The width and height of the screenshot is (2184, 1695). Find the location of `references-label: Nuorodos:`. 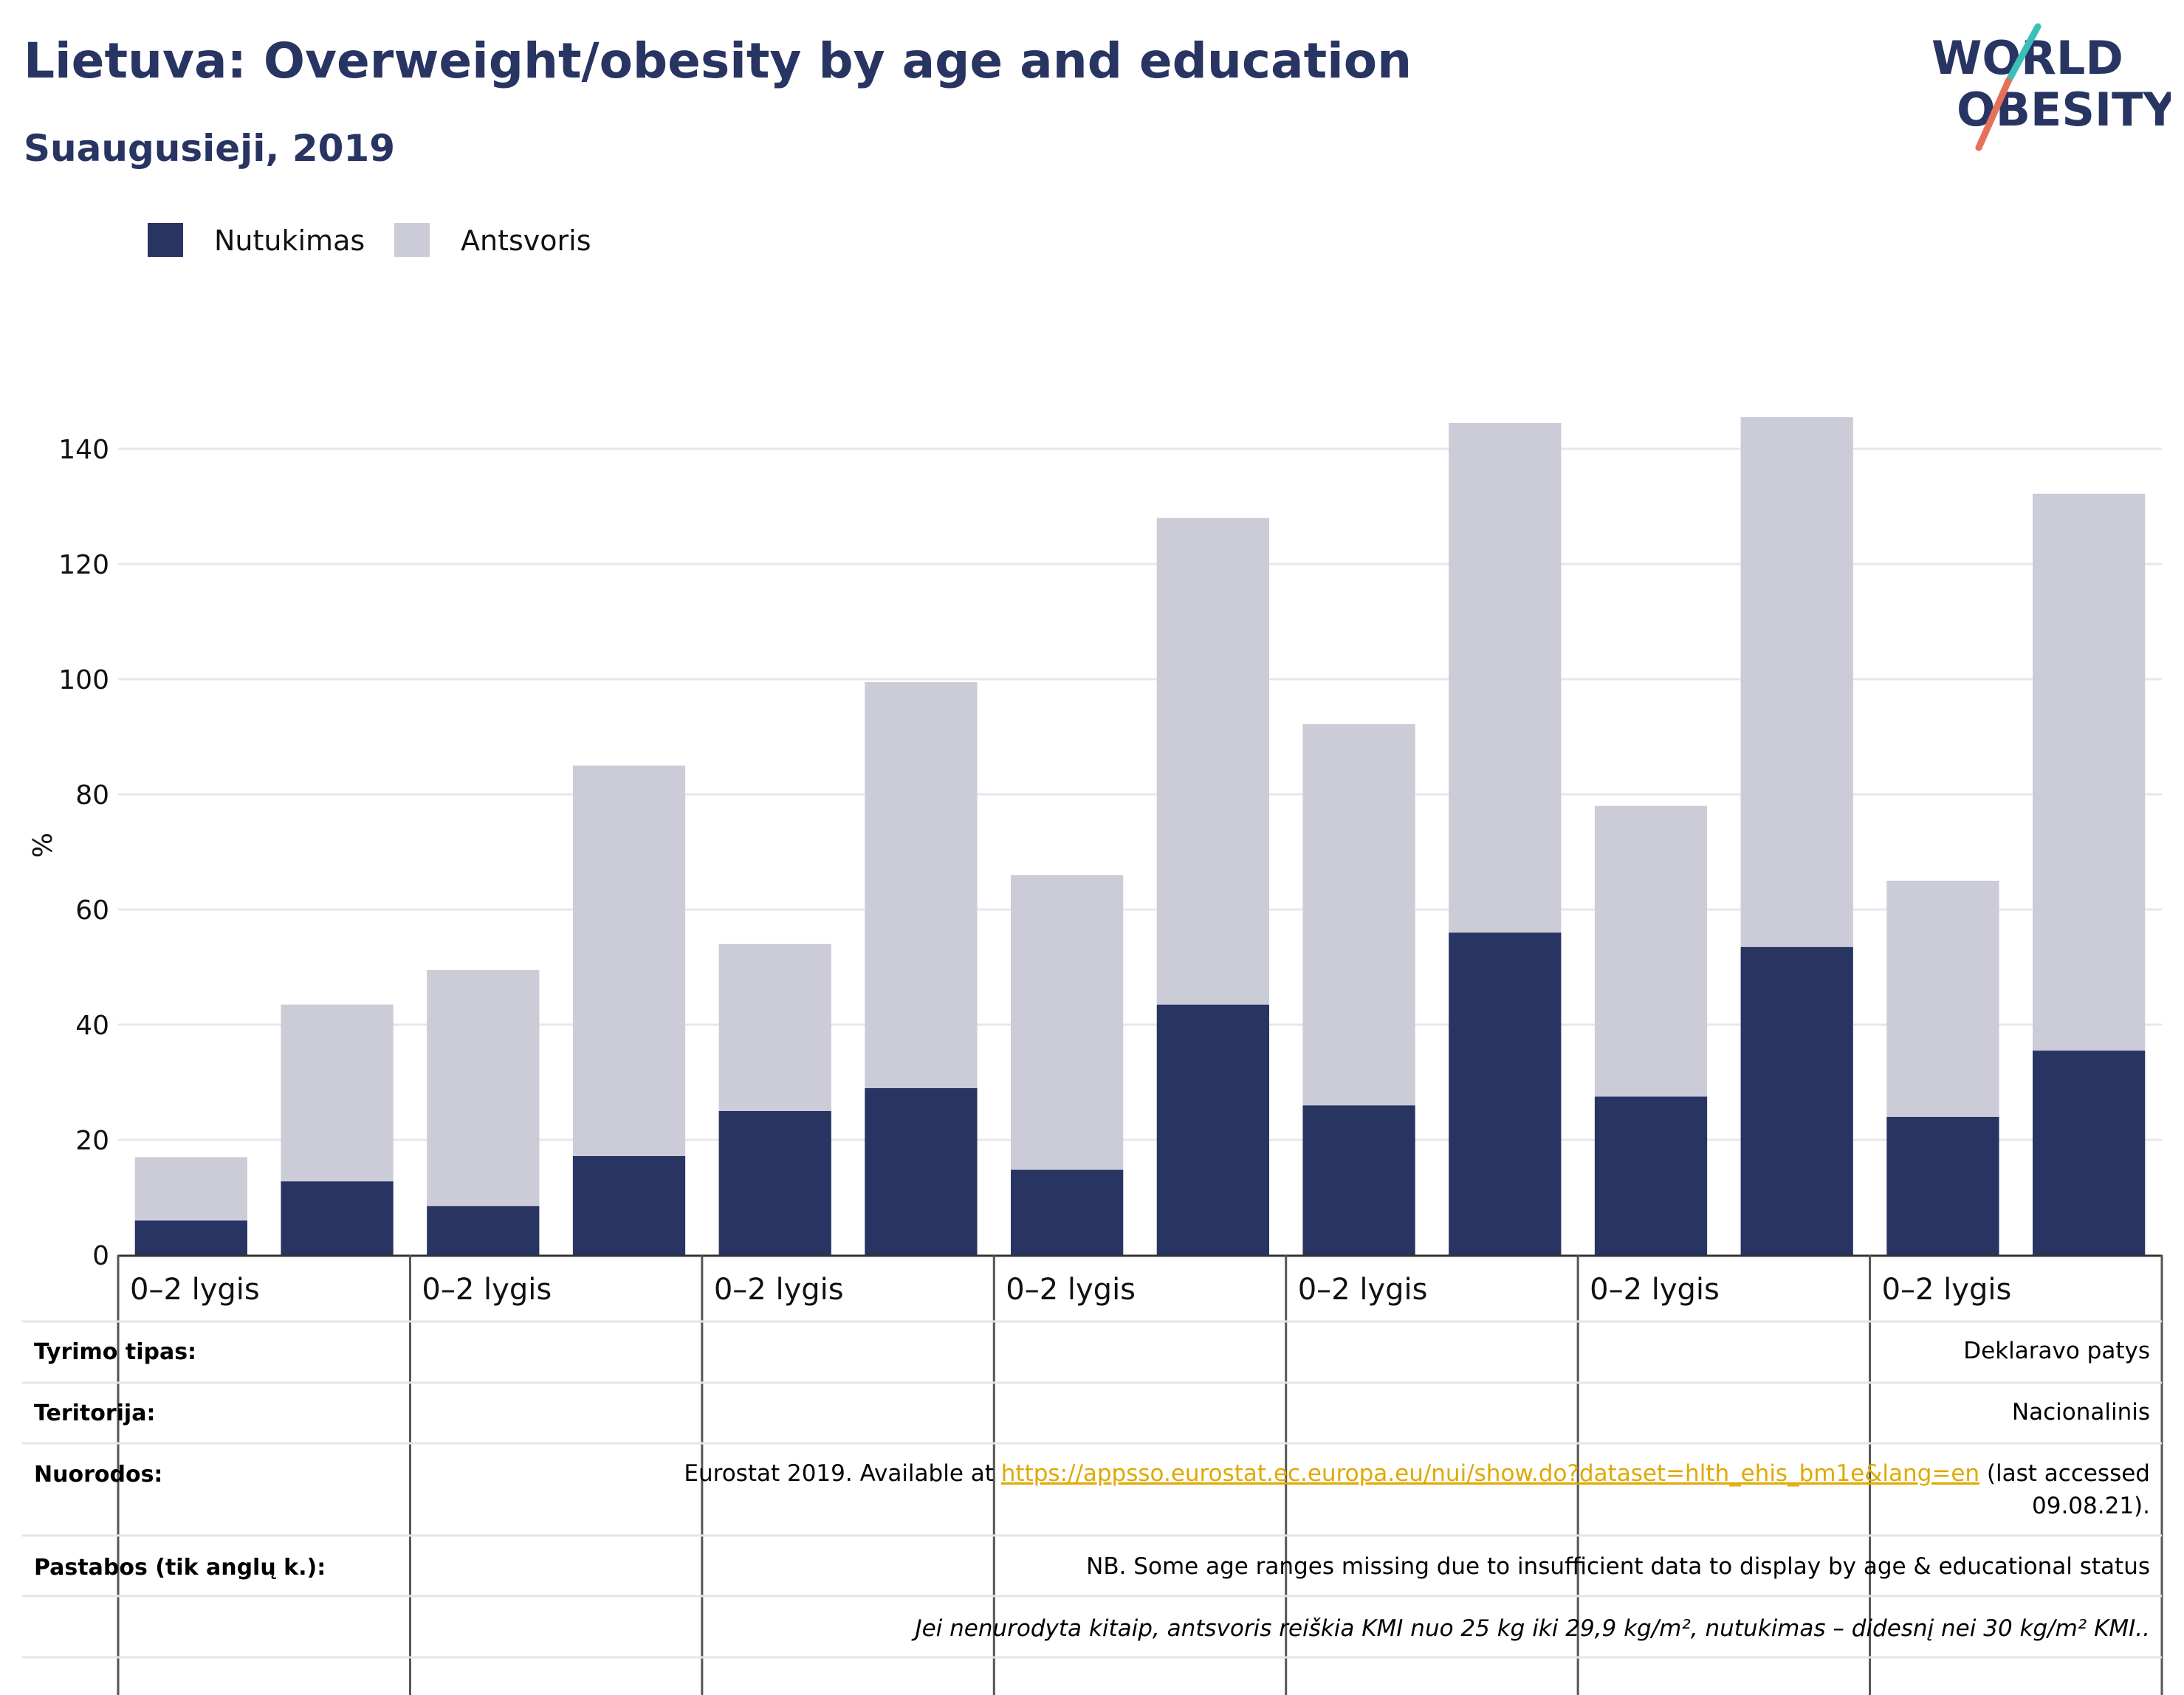

references-label: Nuorodos: is located at coordinates (99, 1475).